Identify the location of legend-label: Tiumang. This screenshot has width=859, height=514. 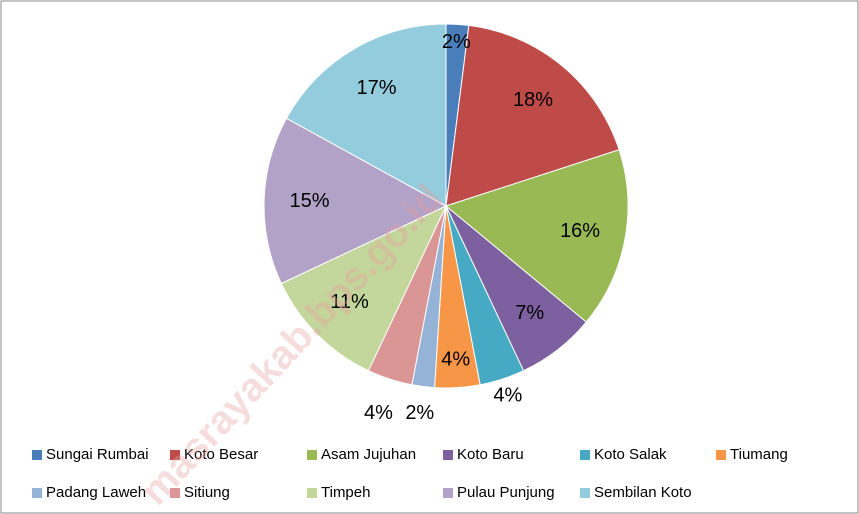
(759, 454).